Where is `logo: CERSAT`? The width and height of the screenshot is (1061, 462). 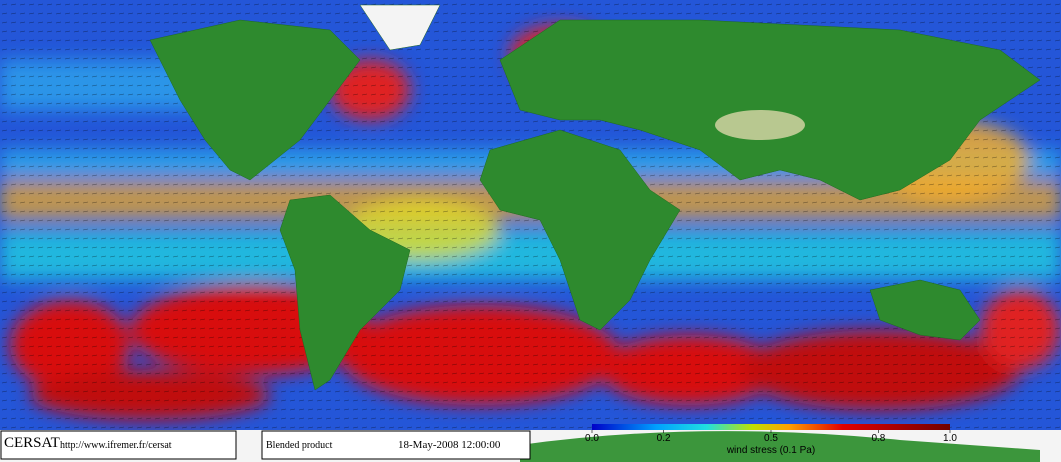 logo: CERSAT is located at coordinates (32, 443).